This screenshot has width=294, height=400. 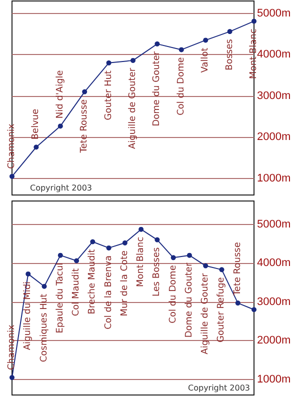 What do you see at coordinates (44, 328) in the screenshot?
I see `category-label: Cosmiques Hut` at bounding box center [44, 328].